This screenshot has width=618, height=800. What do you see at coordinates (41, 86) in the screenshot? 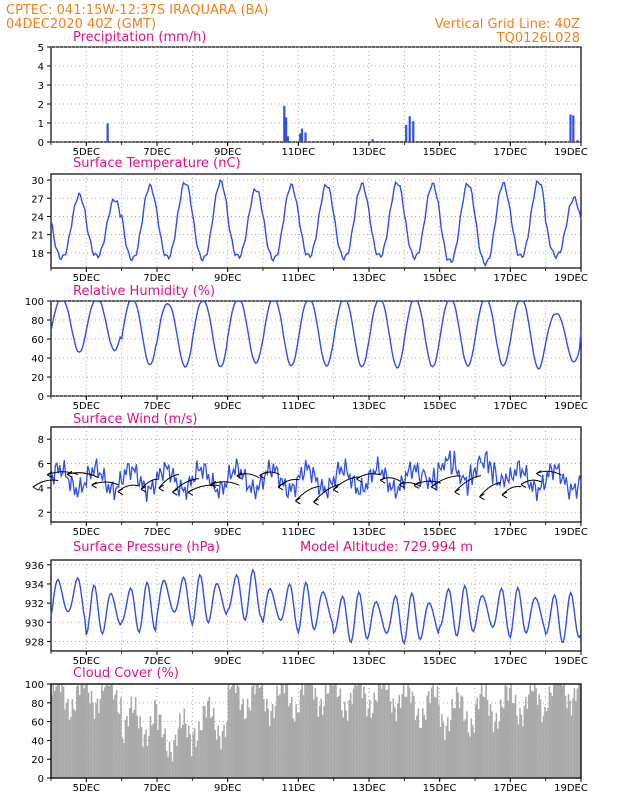
I see `y-tick-label: 3` at bounding box center [41, 86].